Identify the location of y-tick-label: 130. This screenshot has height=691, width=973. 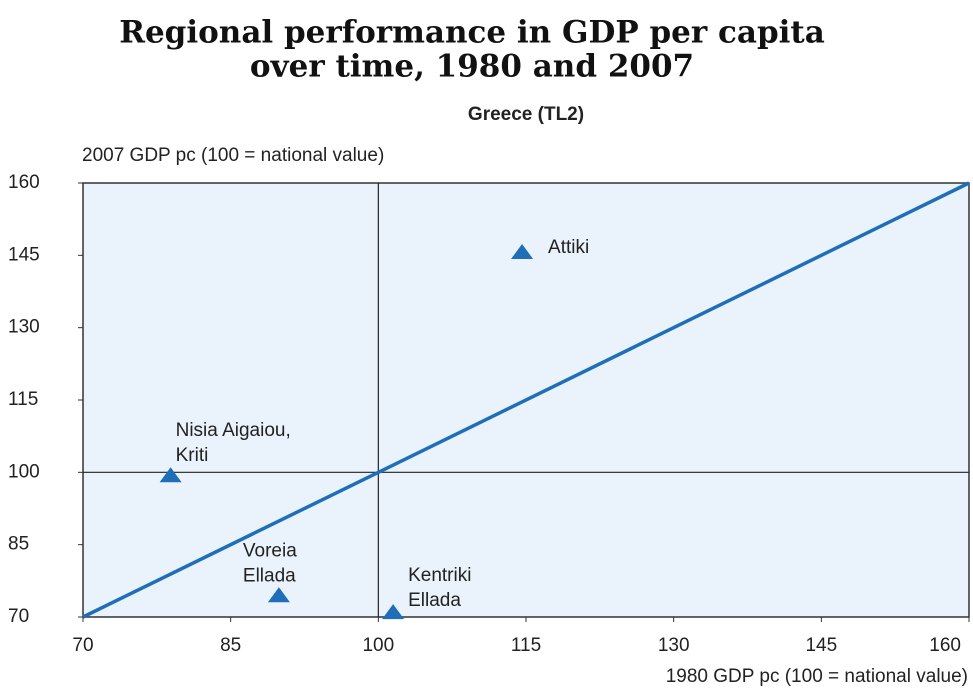
(24, 327).